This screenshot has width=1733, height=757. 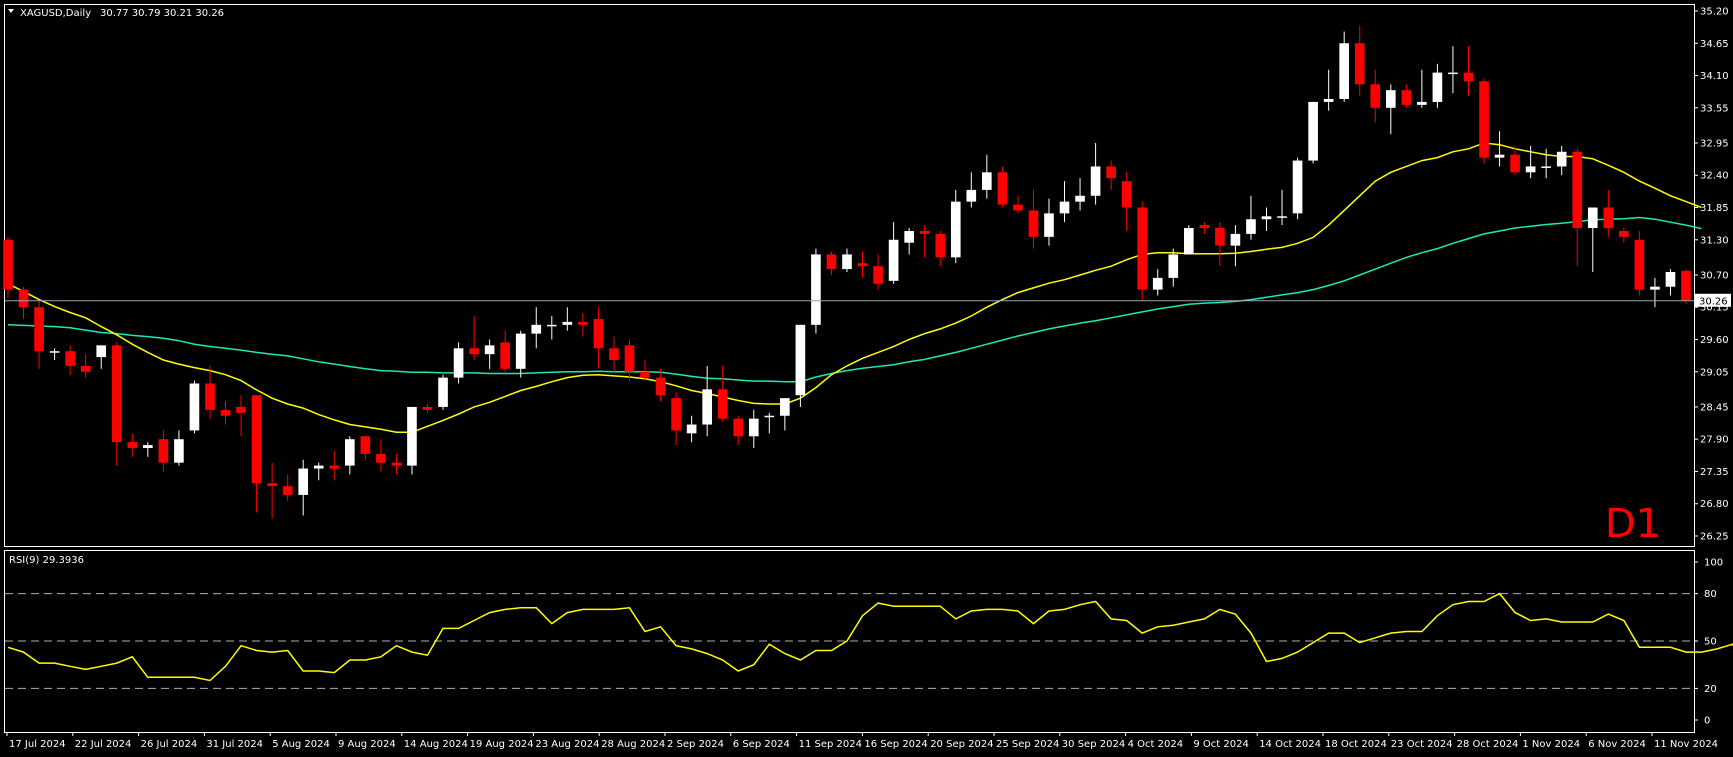 What do you see at coordinates (1714, 12) in the screenshot?
I see `price-tick-label: 35.20` at bounding box center [1714, 12].